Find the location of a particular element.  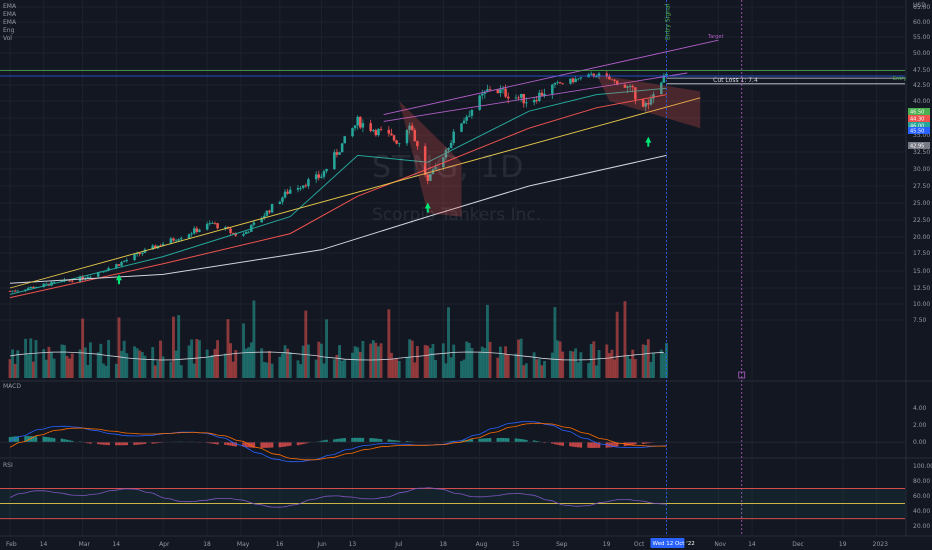

legend-vol: Vol is located at coordinates (7, 38).